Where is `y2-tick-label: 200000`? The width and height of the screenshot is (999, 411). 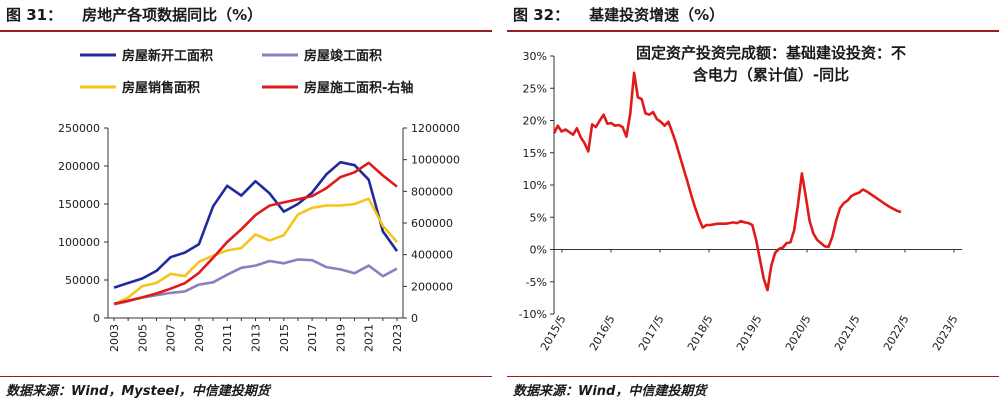
y2-tick-label: 200000 is located at coordinates (432, 286).